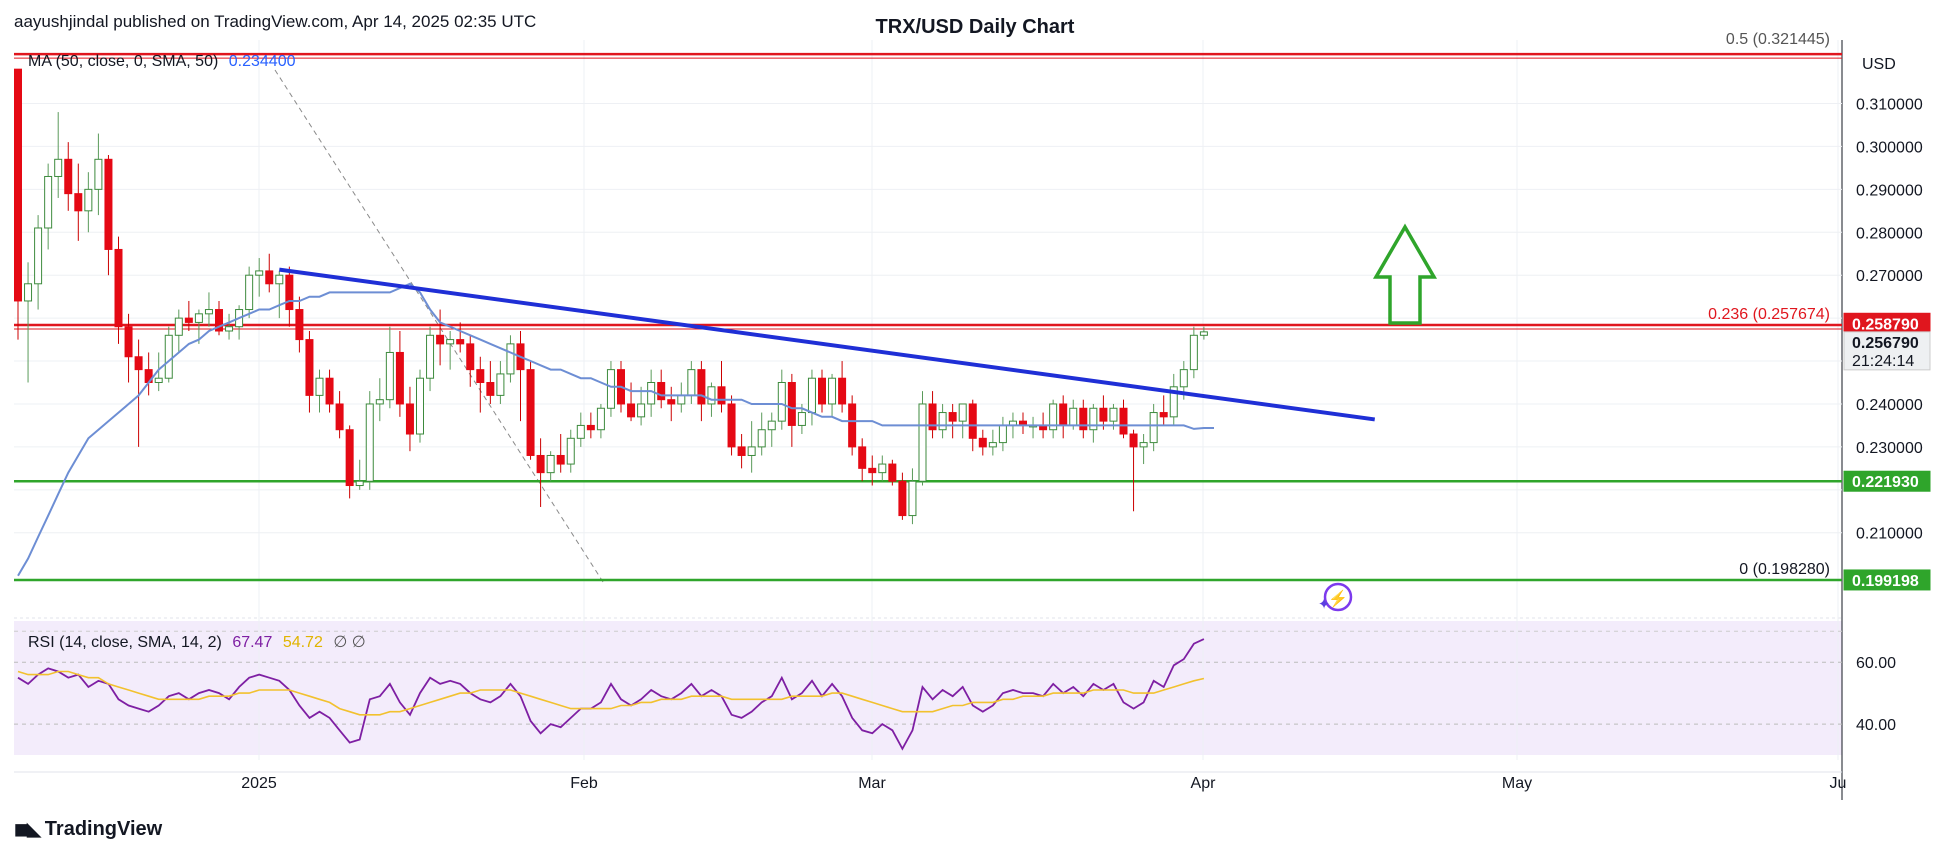 The height and width of the screenshot is (856, 1950). Describe the element at coordinates (262, 61) in the screenshot. I see `ma-legend-value: 0.234400` at that location.